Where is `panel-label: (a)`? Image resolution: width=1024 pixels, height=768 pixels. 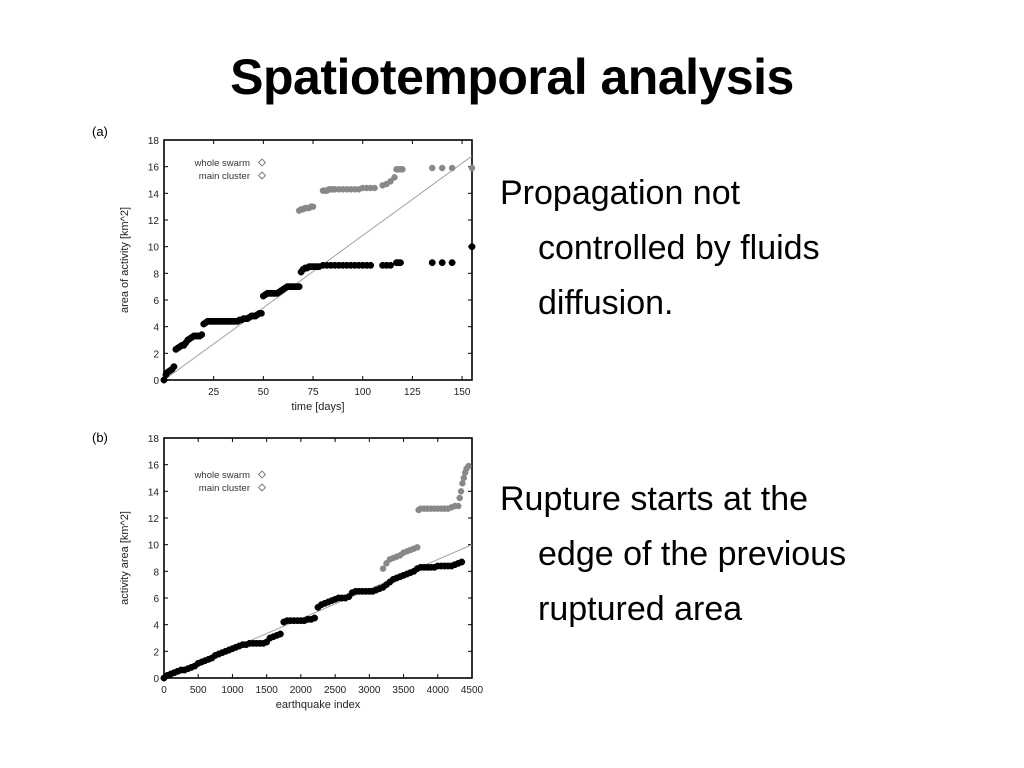
panel-label: (a) is located at coordinates (100, 131).